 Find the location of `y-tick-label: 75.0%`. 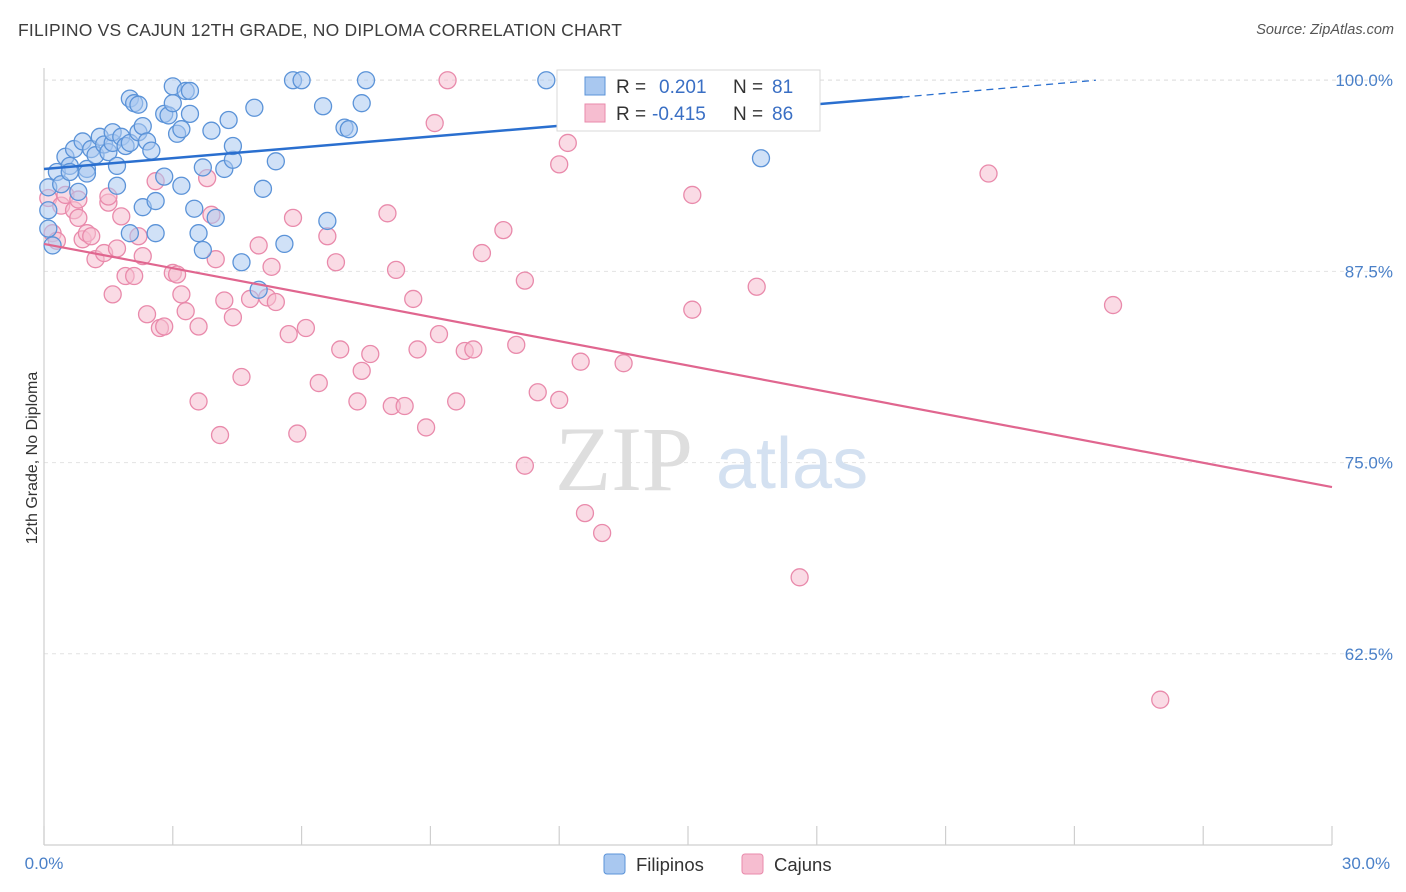

y-tick-label: 75.0% is located at coordinates (1369, 463).